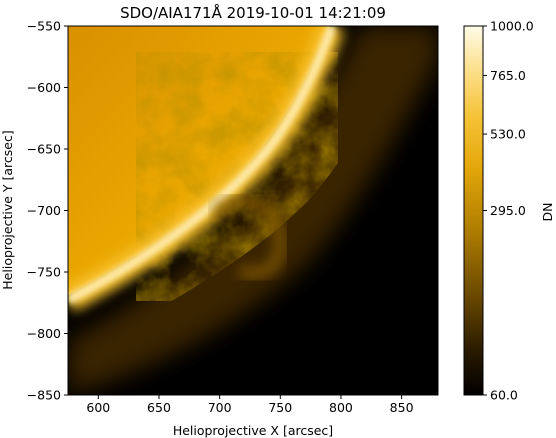 The height and width of the screenshot is (438, 556). I want to click on y-axis-label: Helioprojective Y [arcsec], so click(7, 209).